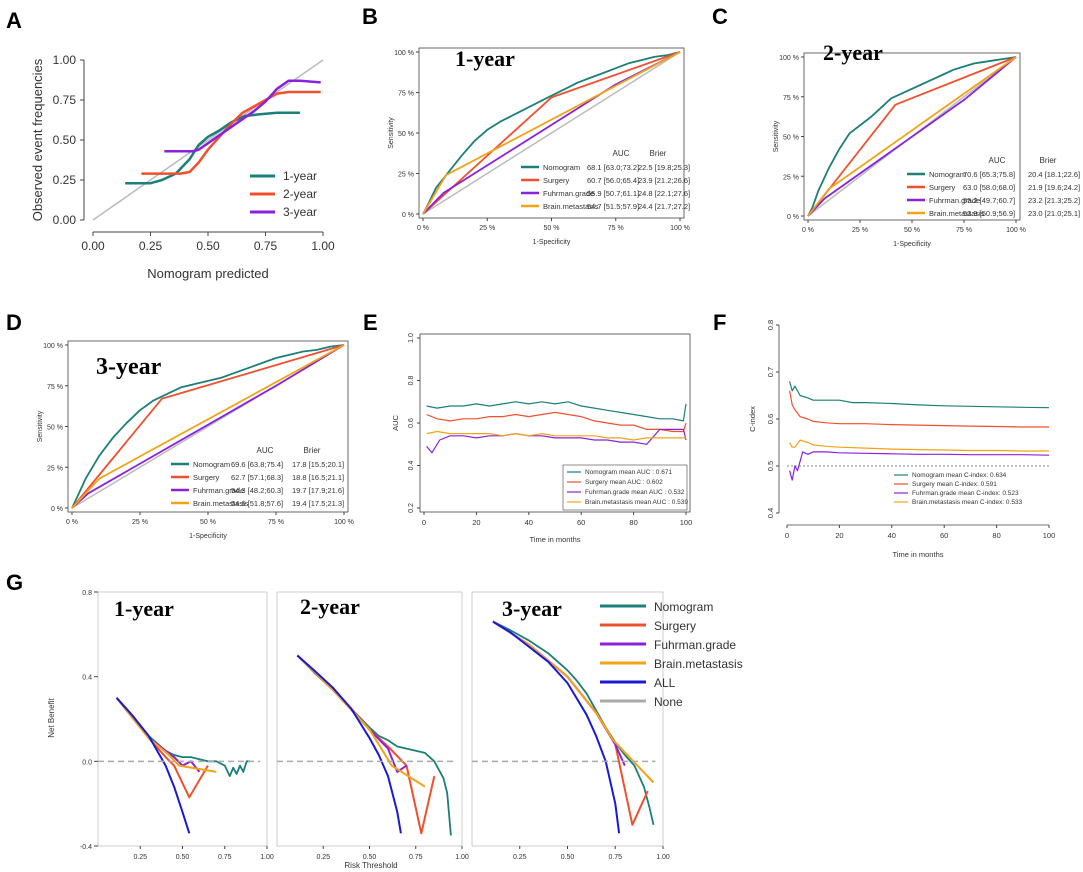 The width and height of the screenshot is (1083, 872). I want to click on e-line-Fuhrman.grade, so click(556, 441).